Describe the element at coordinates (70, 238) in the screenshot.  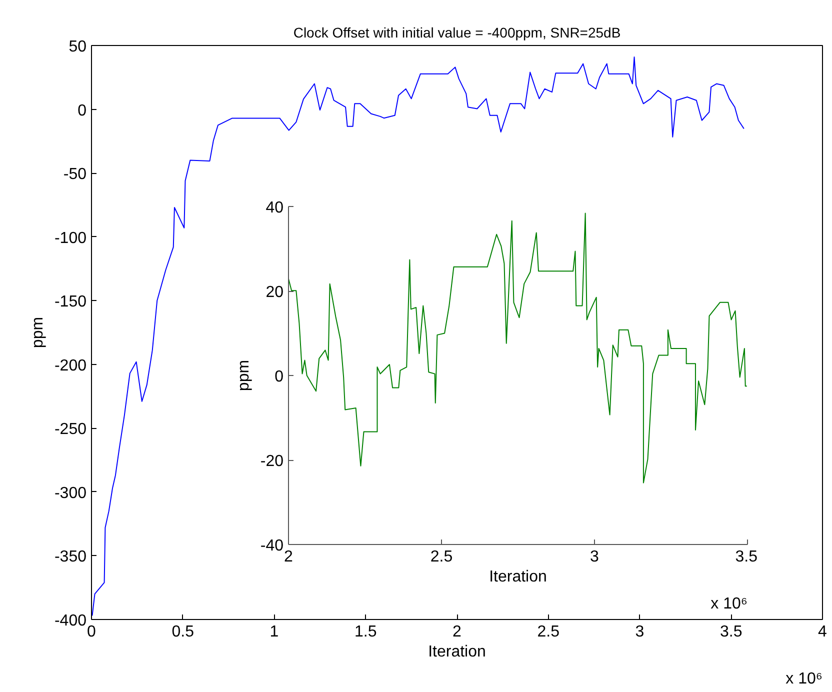
I see `y-tick-label: -100` at that location.